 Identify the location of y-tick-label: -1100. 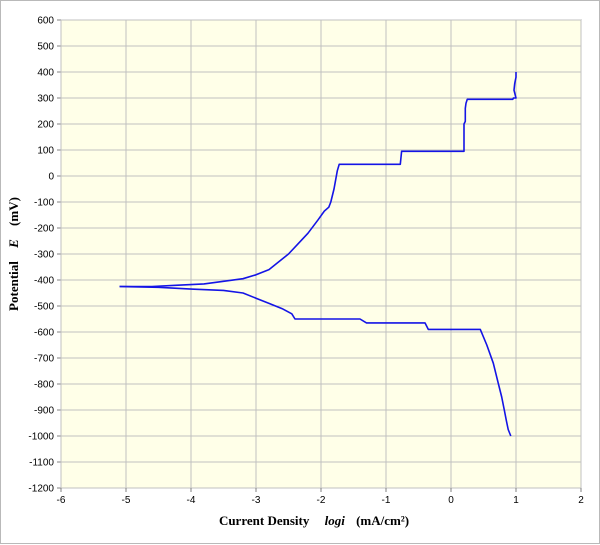
(41, 463).